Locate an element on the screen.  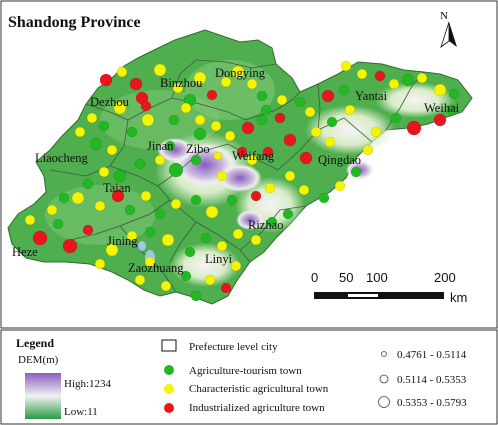
city-label-jinan: Jinan is located at coordinates (160, 146).